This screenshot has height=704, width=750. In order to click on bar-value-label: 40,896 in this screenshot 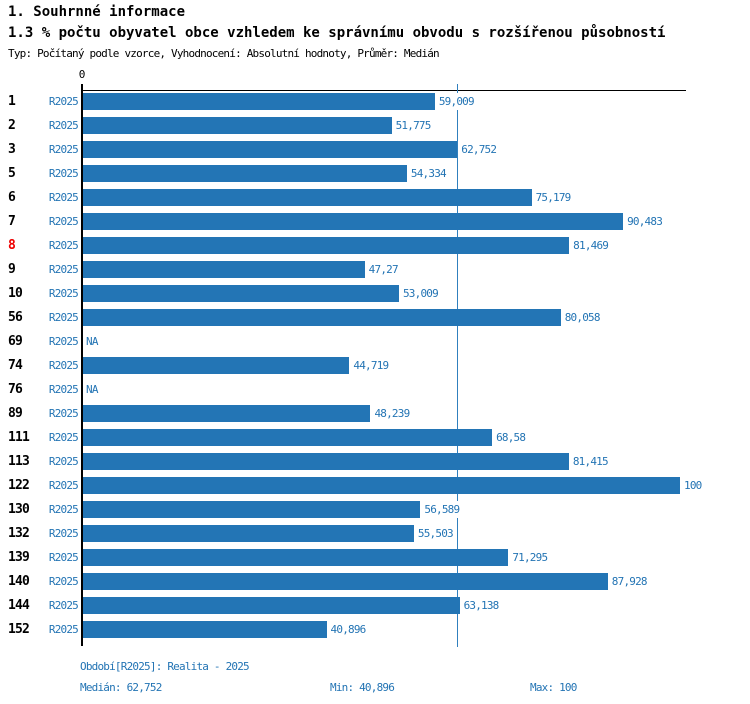, I will do `click(349, 629)`.